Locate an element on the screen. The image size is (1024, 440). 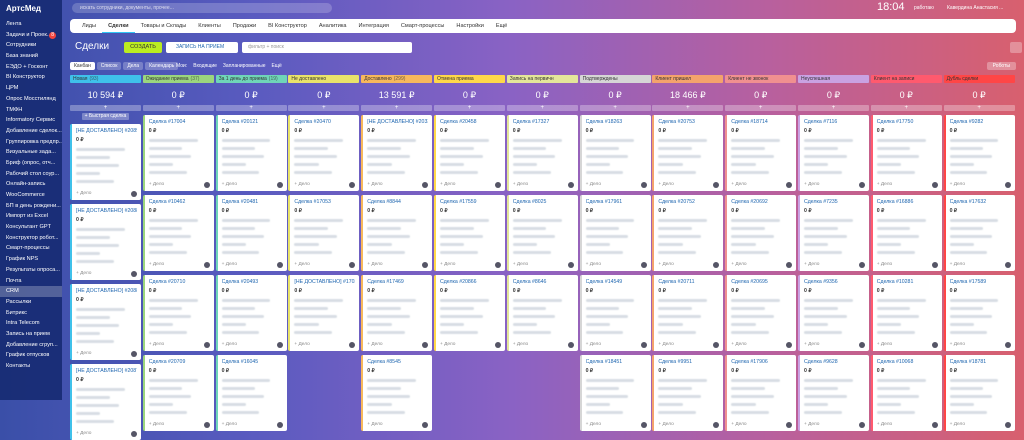
deal-title: Сделка #17469 is located at coordinates (385, 282).